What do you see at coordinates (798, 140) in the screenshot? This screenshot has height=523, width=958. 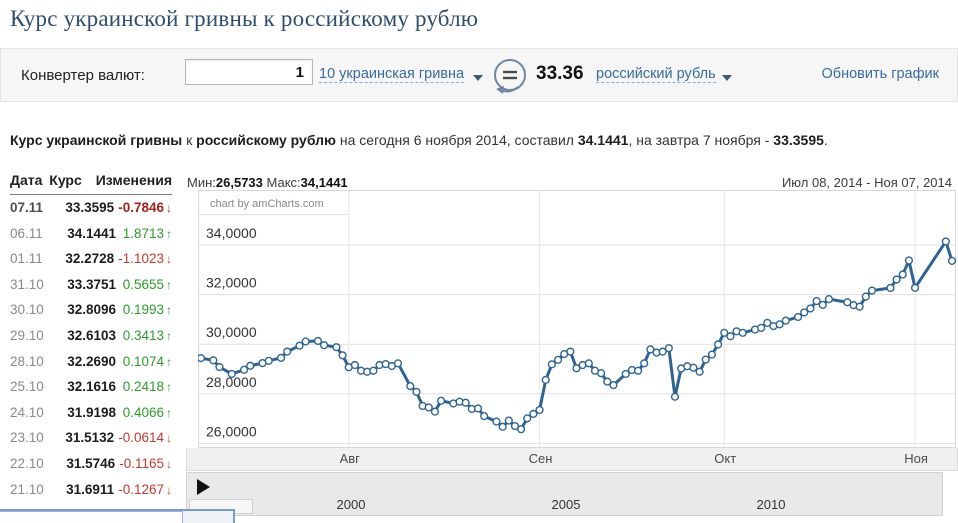 I see `summary-rate-tomorrow: 33.3595` at bounding box center [798, 140].